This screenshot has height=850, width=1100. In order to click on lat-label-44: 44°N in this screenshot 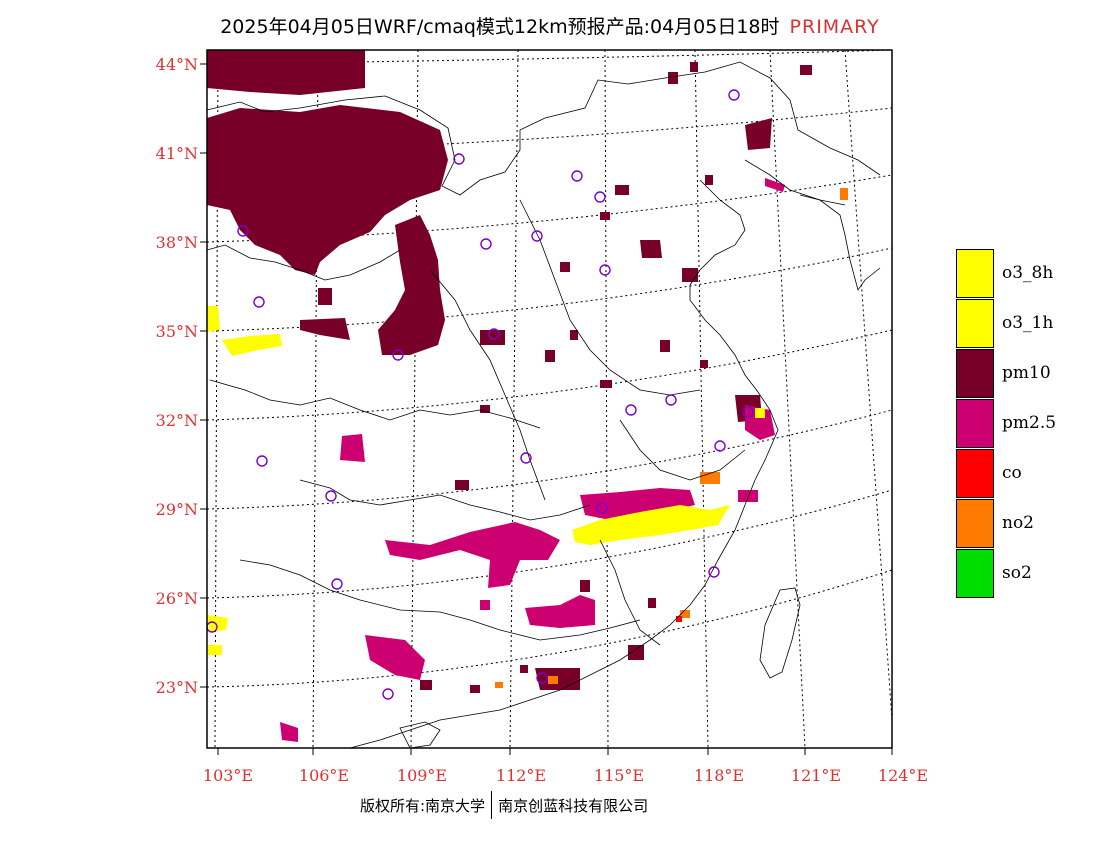, I will do `click(176, 64)`.